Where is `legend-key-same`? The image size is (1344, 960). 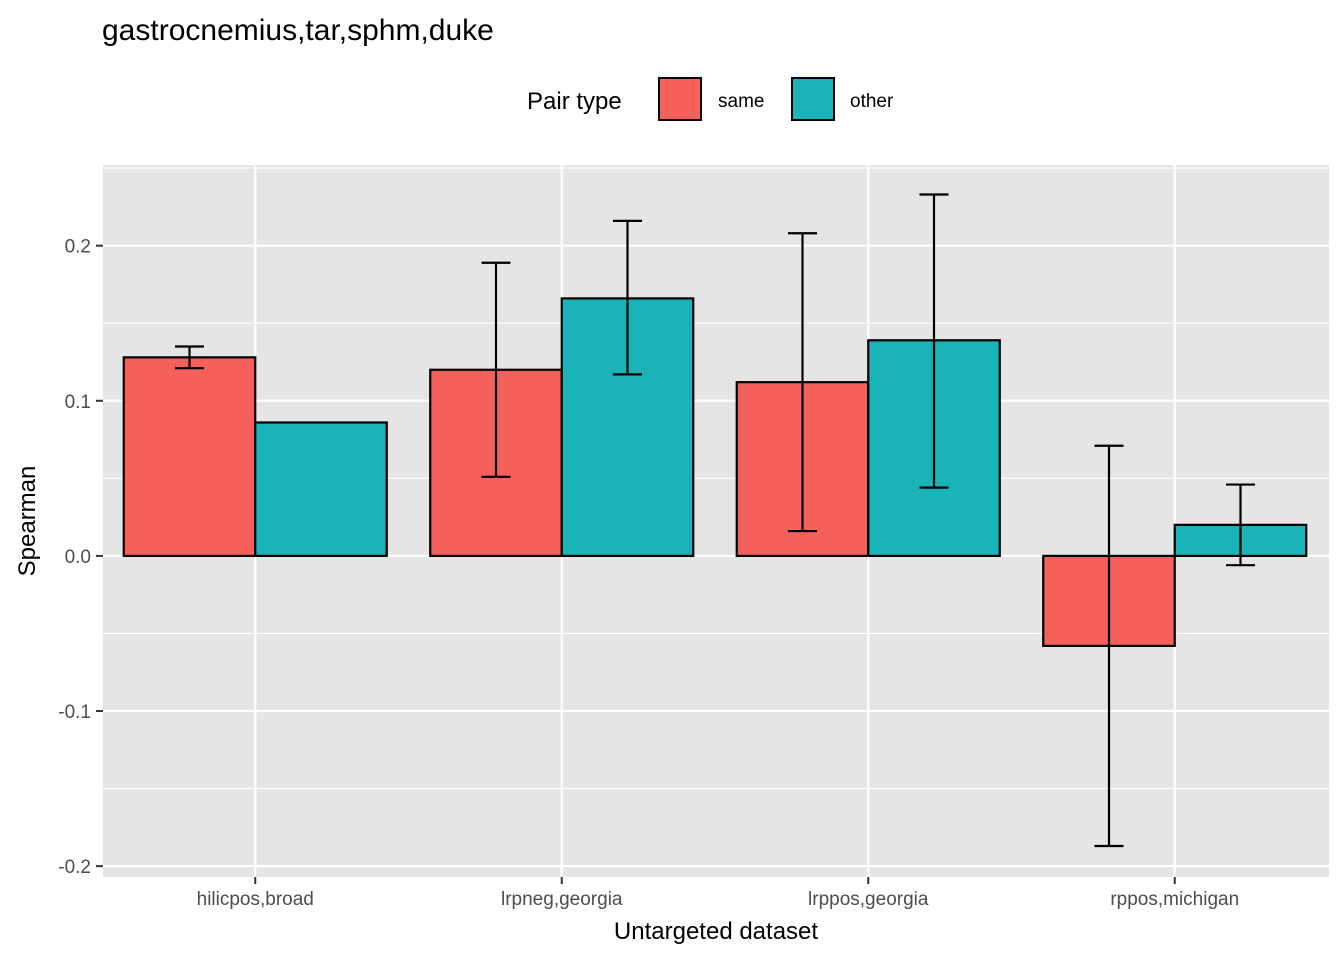 legend-key-same is located at coordinates (680, 99).